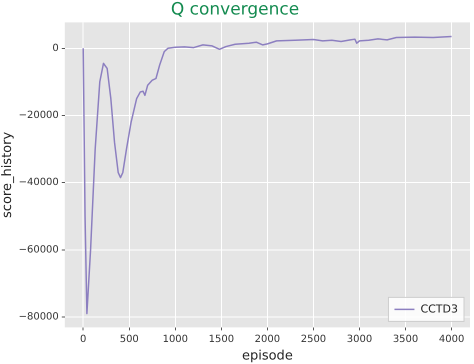 The width and height of the screenshot is (474, 364). What do you see at coordinates (38, 317) in the screenshot?
I see `y-tick-label: −80000` at bounding box center [38, 317].